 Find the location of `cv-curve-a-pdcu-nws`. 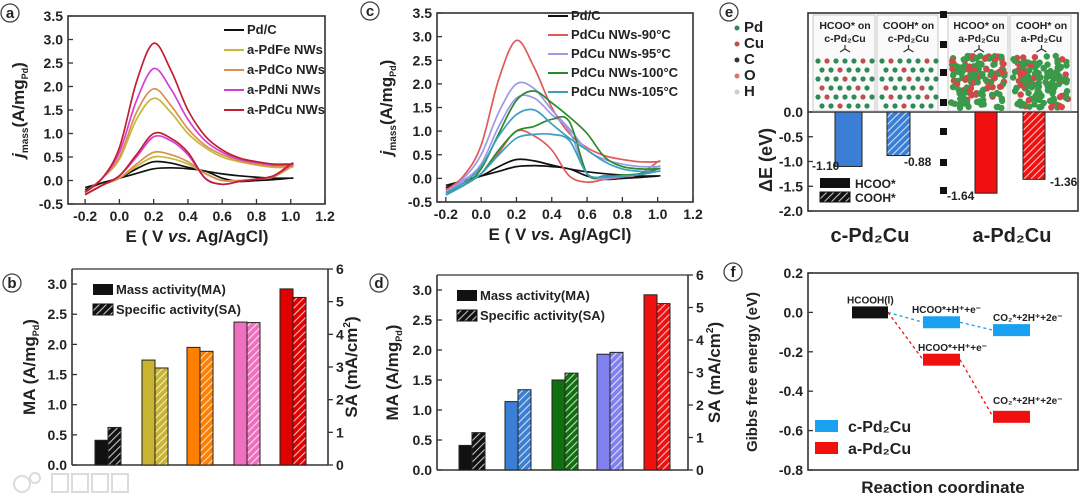

cv-curve-a-pdcu-nws is located at coordinates (189, 119).